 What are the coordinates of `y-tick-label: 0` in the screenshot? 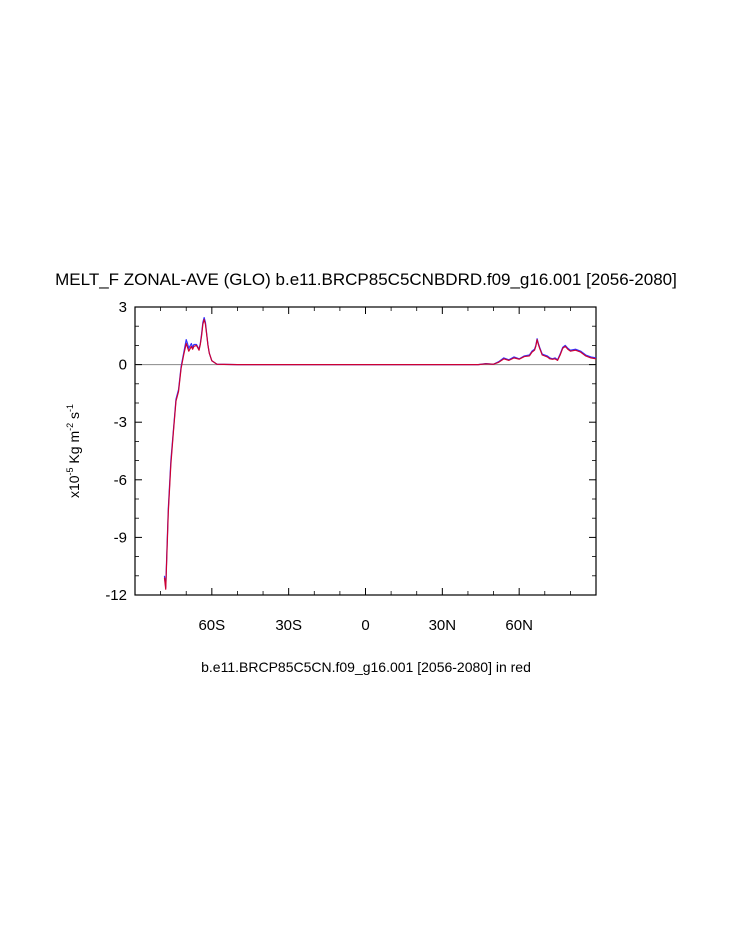 It's located at (123, 365).